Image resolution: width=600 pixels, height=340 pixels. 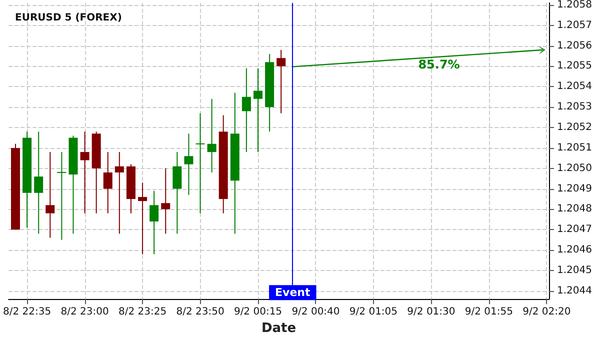 I want to click on x-tick-label: 9/2 02:20, so click(x=546, y=312).